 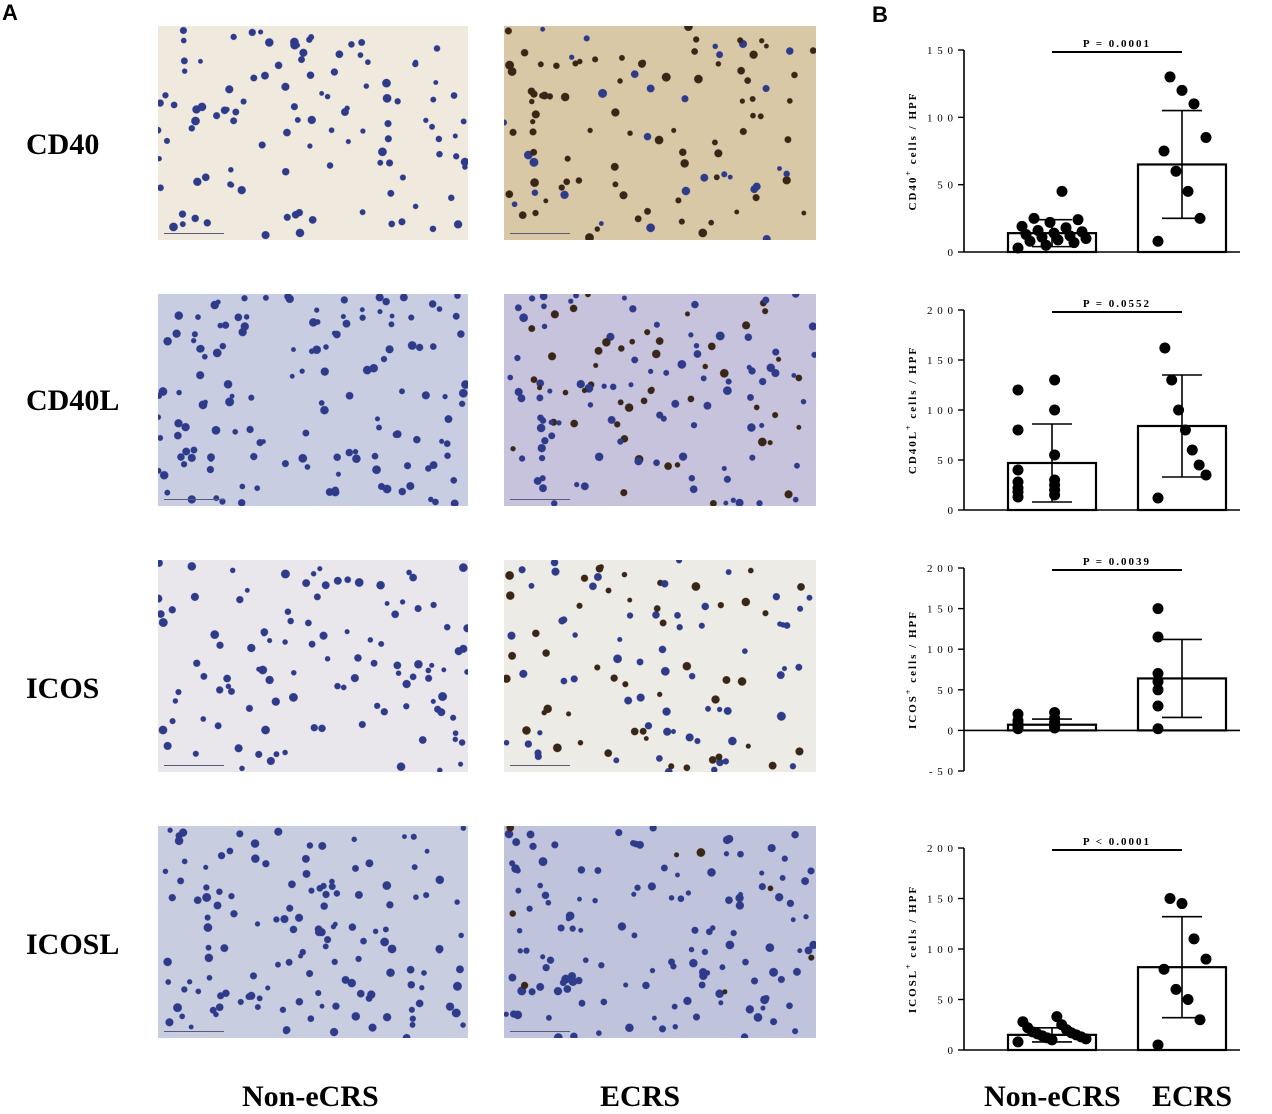 What do you see at coordinates (1117, 304) in the screenshot?
I see `p-value-label: P = 0.0552` at bounding box center [1117, 304].